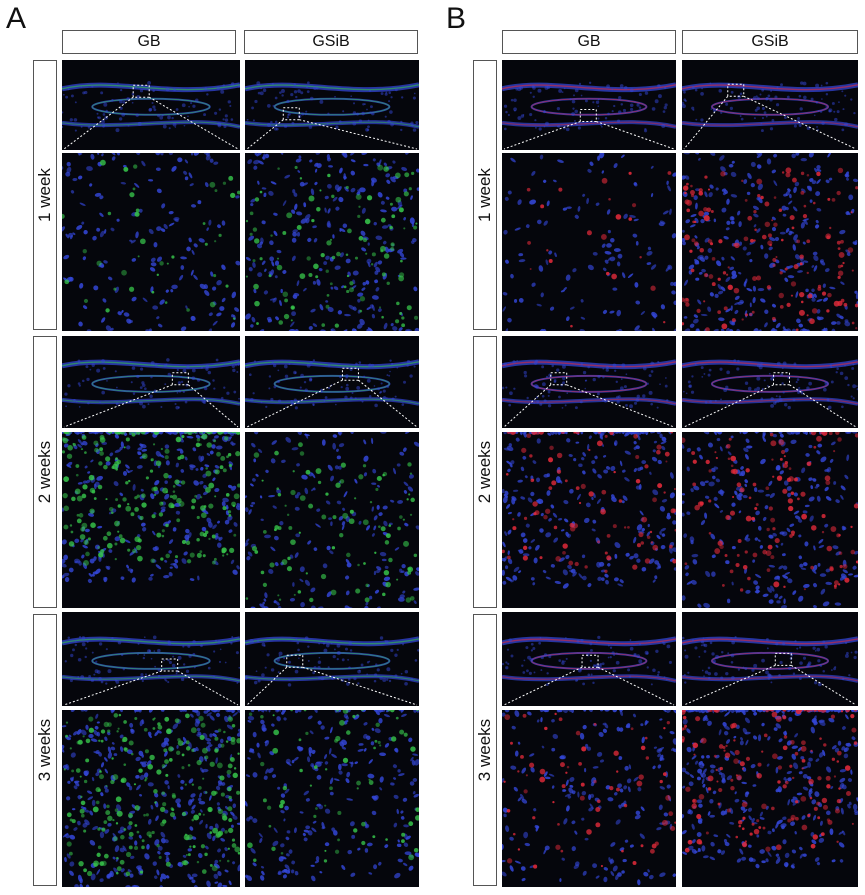 The width and height of the screenshot is (865, 895). Describe the element at coordinates (16, 18) in the screenshot. I see `panel-letter-a: A` at that location.